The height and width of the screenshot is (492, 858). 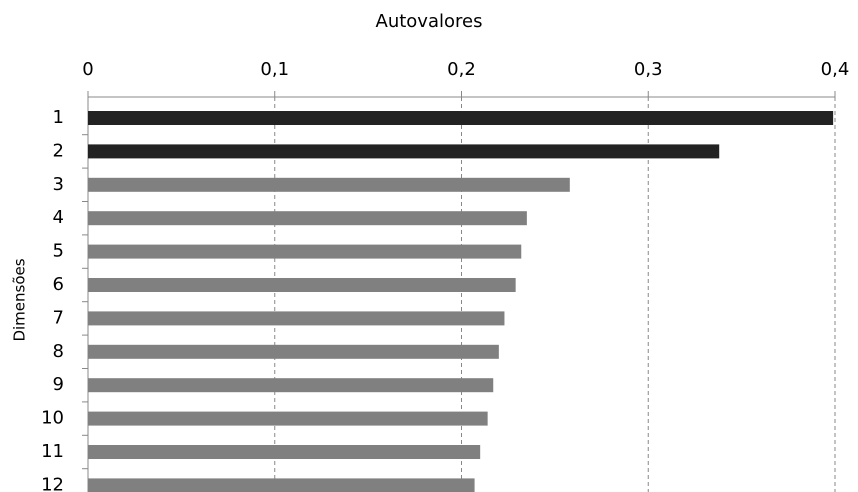 I want to click on y-tick-label: 7, so click(x=58, y=317).